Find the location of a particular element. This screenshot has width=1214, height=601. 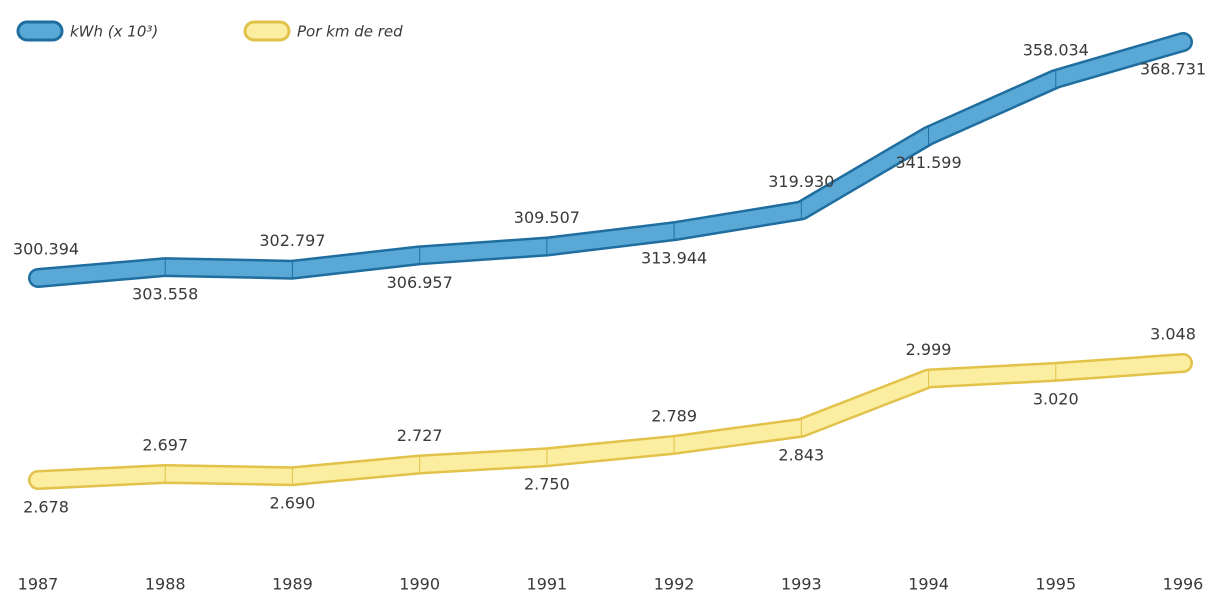

x-tick-label: 1991 is located at coordinates (547, 584).